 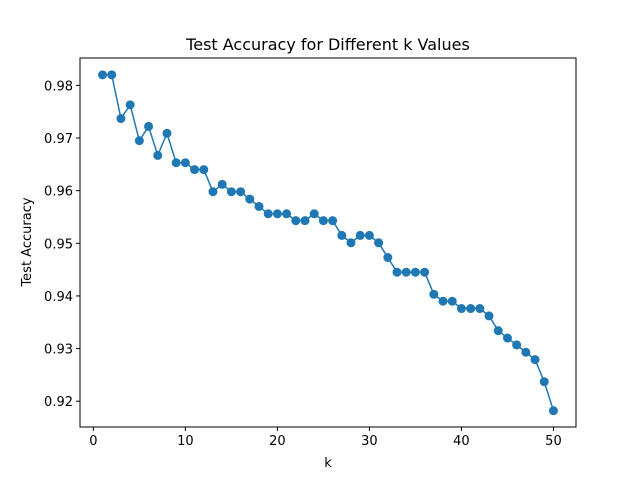 What do you see at coordinates (327, 44) in the screenshot?
I see `chart-title: Test Accuracy for Different k Values` at bounding box center [327, 44].